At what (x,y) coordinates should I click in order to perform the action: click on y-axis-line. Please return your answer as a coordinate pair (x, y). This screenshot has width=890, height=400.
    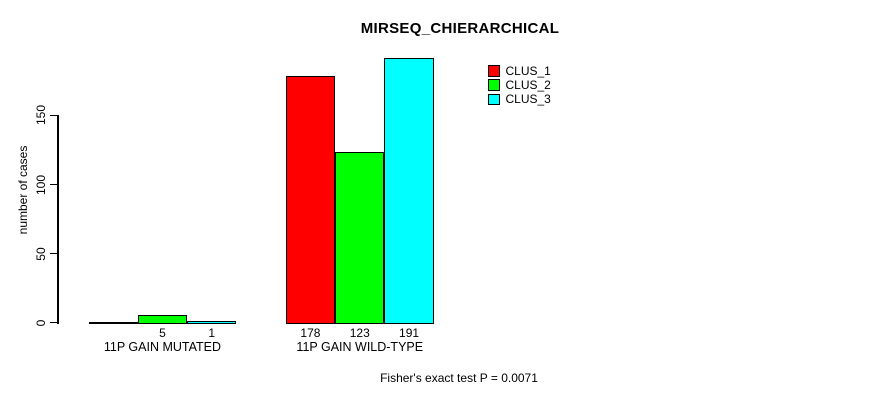
    Looking at the image, I should click on (58, 219).